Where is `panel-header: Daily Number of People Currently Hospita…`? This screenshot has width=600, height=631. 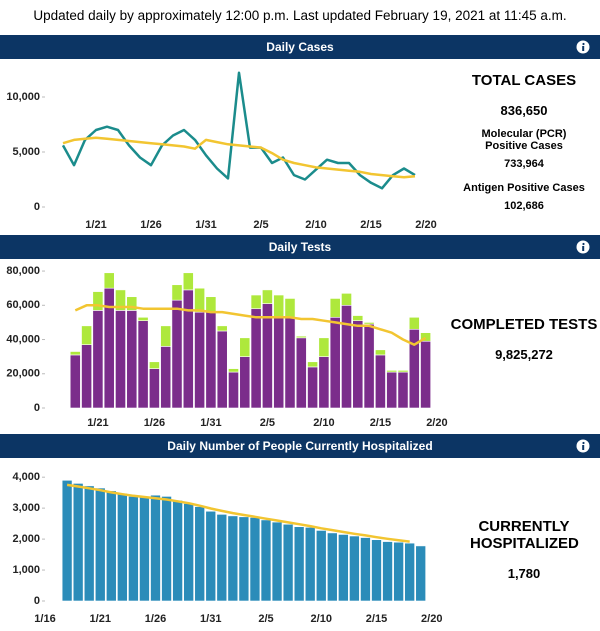
panel-header: Daily Number of People Currently Hospita… is located at coordinates (300, 446).